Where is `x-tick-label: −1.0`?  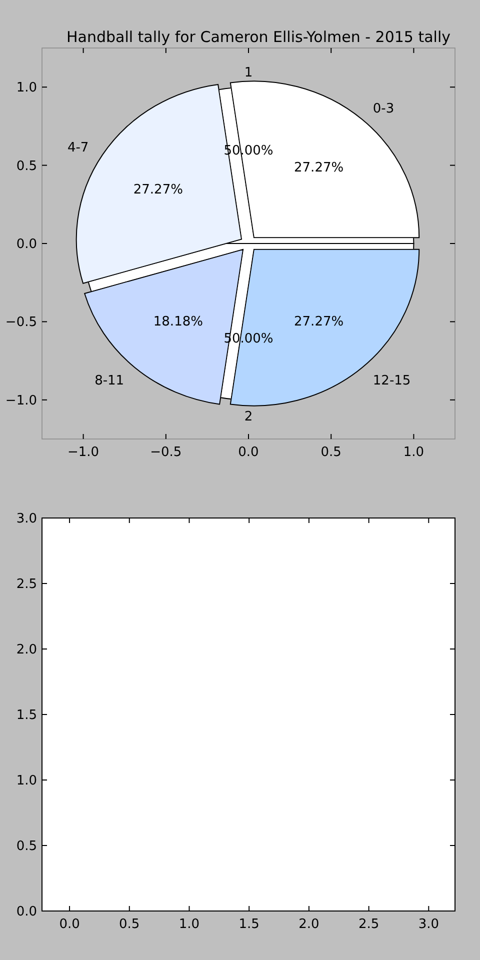 x-tick-label: −1.0 is located at coordinates (84, 452).